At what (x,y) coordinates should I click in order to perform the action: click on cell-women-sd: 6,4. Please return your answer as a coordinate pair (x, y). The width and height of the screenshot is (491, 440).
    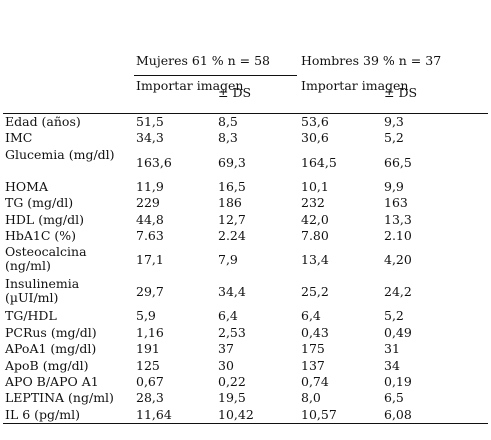
    Looking at the image, I should click on (228, 316).